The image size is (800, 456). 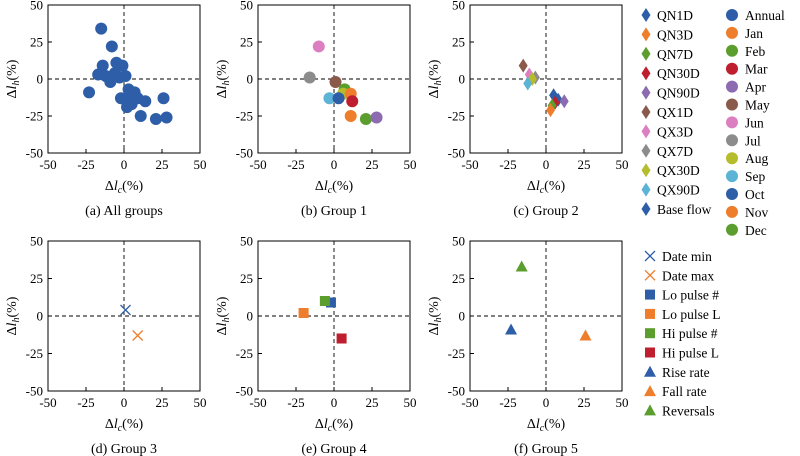 I want to click on legend-entry-group: Rise rate, so click(x=677, y=372).